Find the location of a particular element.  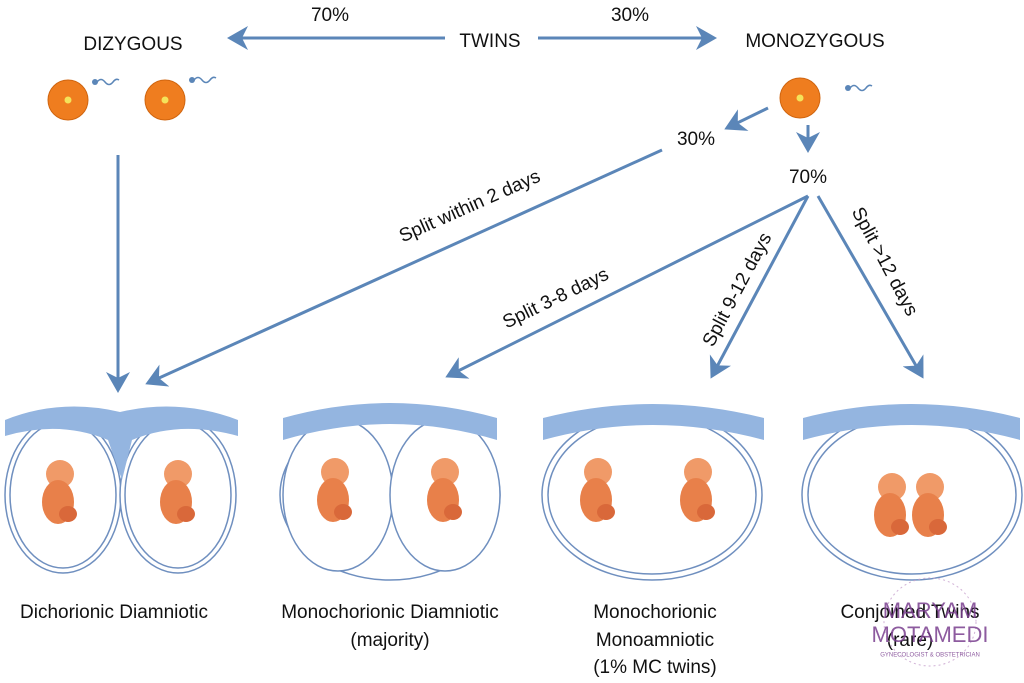

outcome-label: Conjoined Twins is located at coordinates (909, 612).